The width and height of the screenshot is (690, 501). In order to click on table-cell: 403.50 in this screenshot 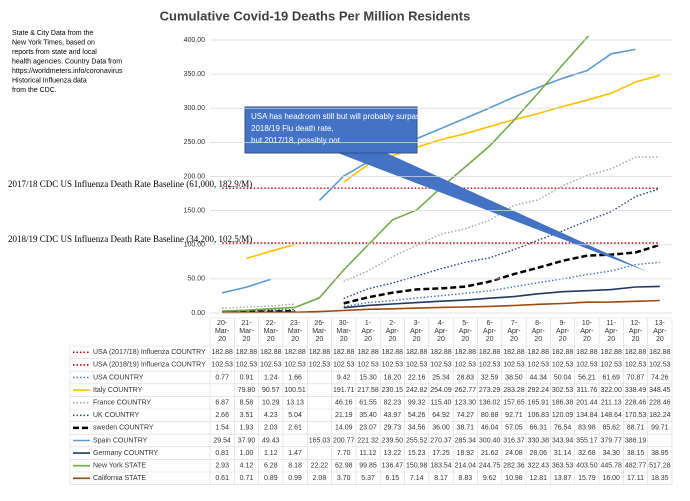, I will do `click(587, 466)`.